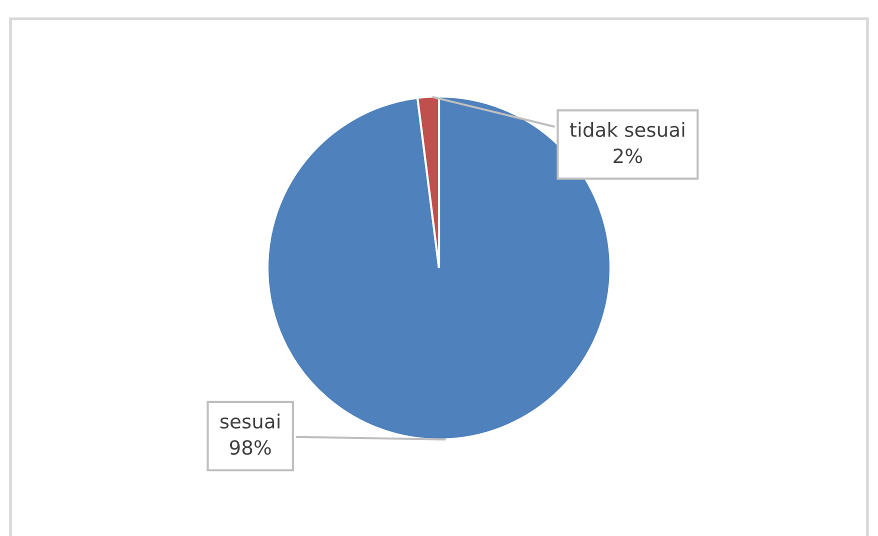  Describe the element at coordinates (250, 447) in the screenshot. I see `data-label: 98%` at that location.